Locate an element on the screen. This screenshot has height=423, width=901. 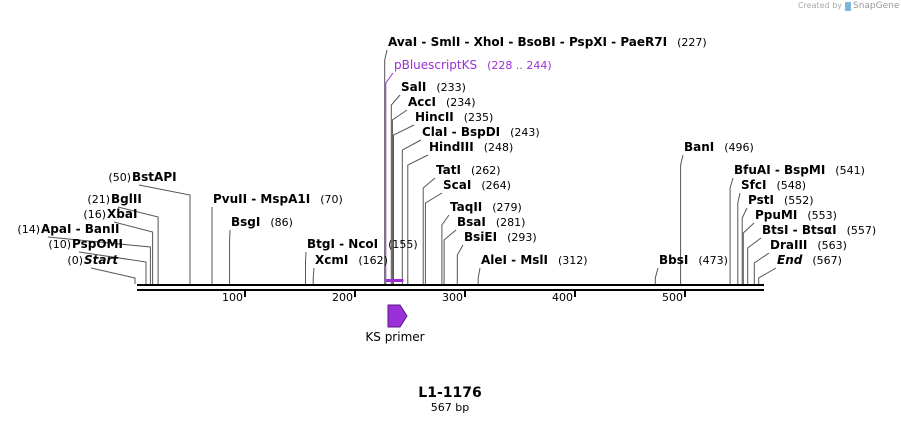
site-name: PpuMI is located at coordinates (776, 215).